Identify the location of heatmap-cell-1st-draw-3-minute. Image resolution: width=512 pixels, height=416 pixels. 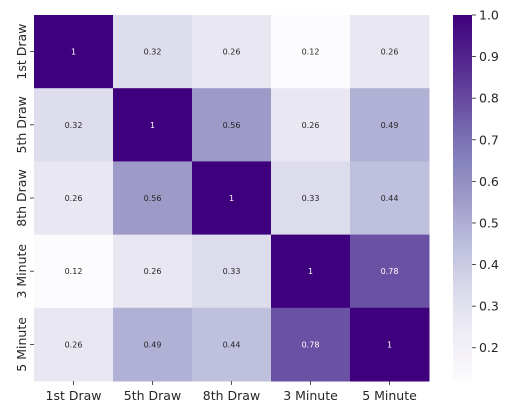
(311, 52).